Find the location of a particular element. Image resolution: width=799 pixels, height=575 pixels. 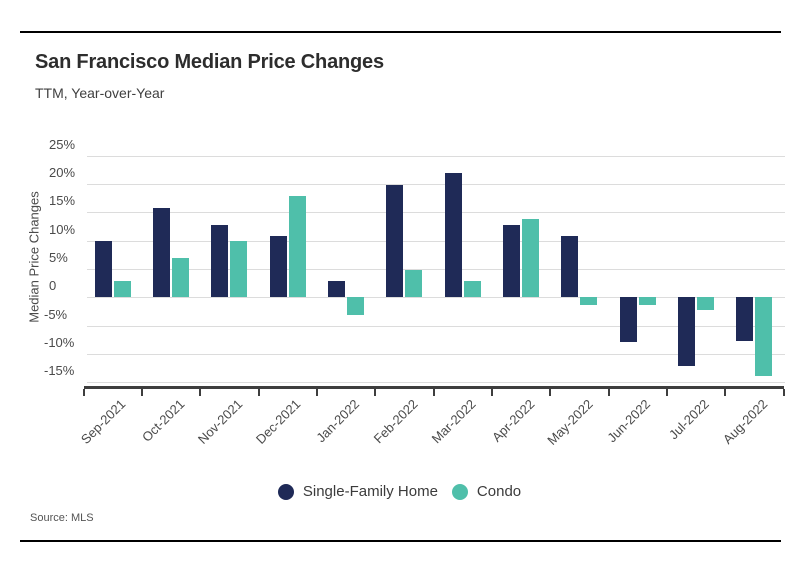

bar-single-family-home-may-2022 is located at coordinates (570, 267).